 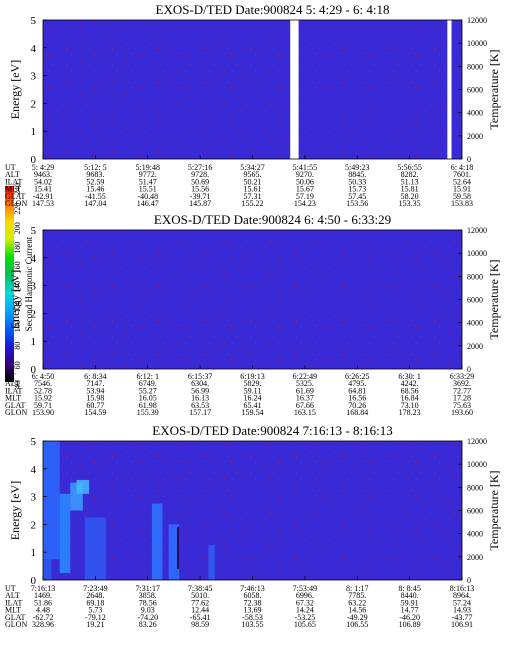 I want to click on colorbar-scale, so click(x=9, y=284).